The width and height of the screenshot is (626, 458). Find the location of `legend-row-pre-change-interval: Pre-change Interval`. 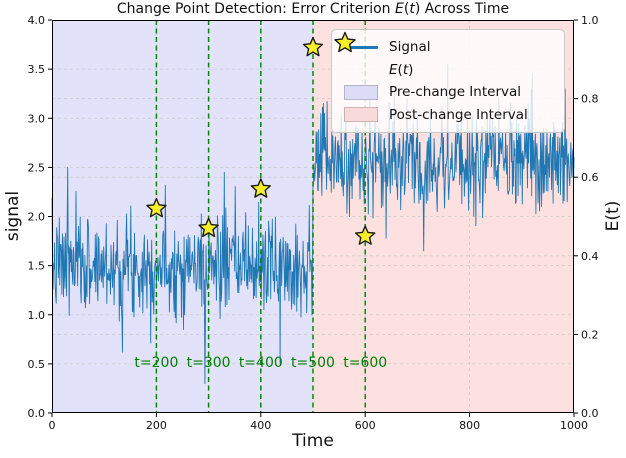

legend-row-pre-change-interval: Pre-change Interval is located at coordinates (448, 92).